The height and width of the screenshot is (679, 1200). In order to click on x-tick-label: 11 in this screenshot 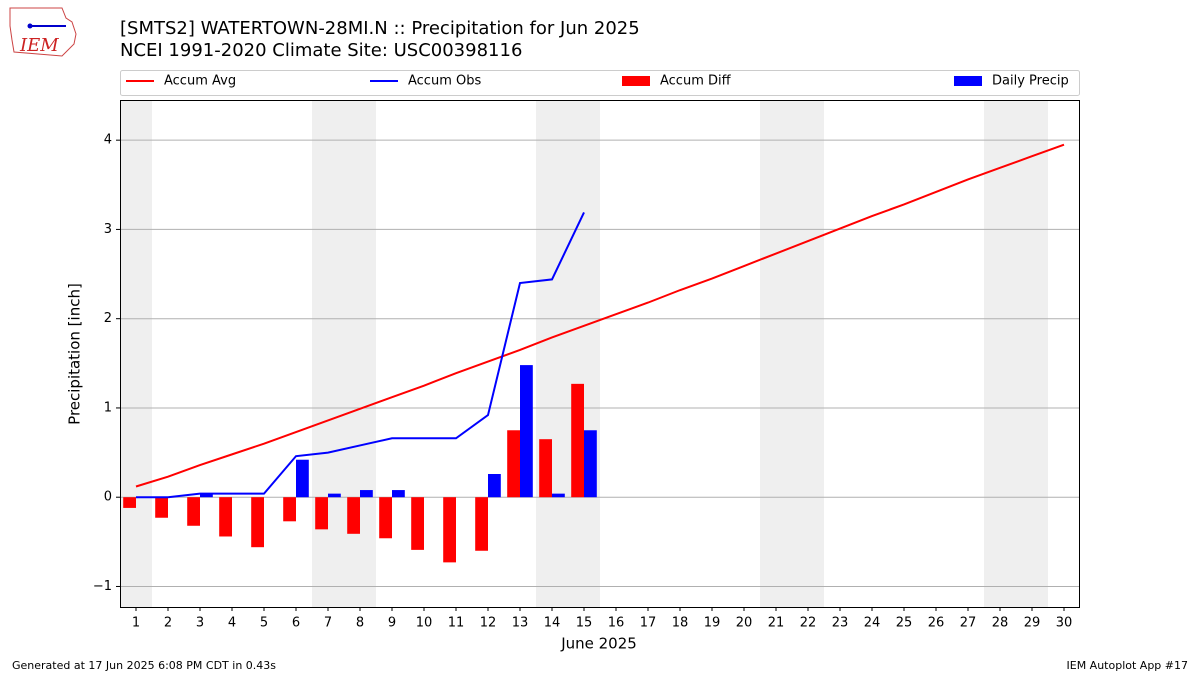, I will do `click(456, 623)`.